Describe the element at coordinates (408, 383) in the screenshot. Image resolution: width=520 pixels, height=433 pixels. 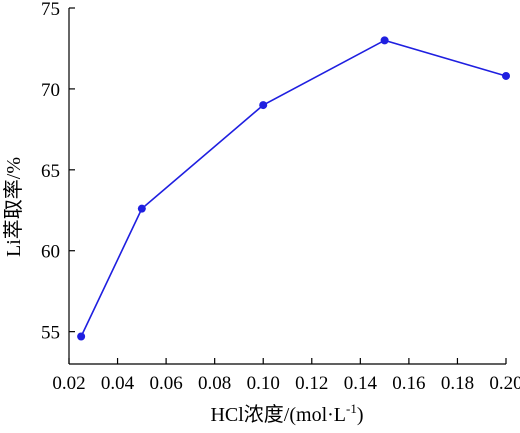
I see `x-tick-label: 0.16` at that location.